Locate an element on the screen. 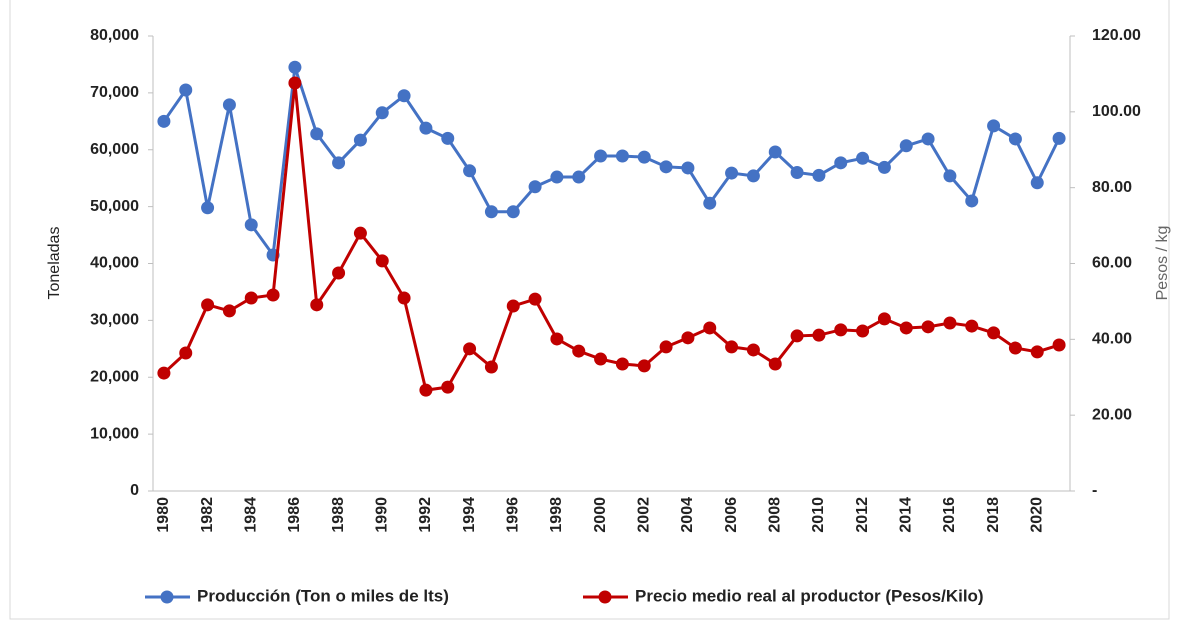  y-tick-label: 40,000 is located at coordinates (114, 263).